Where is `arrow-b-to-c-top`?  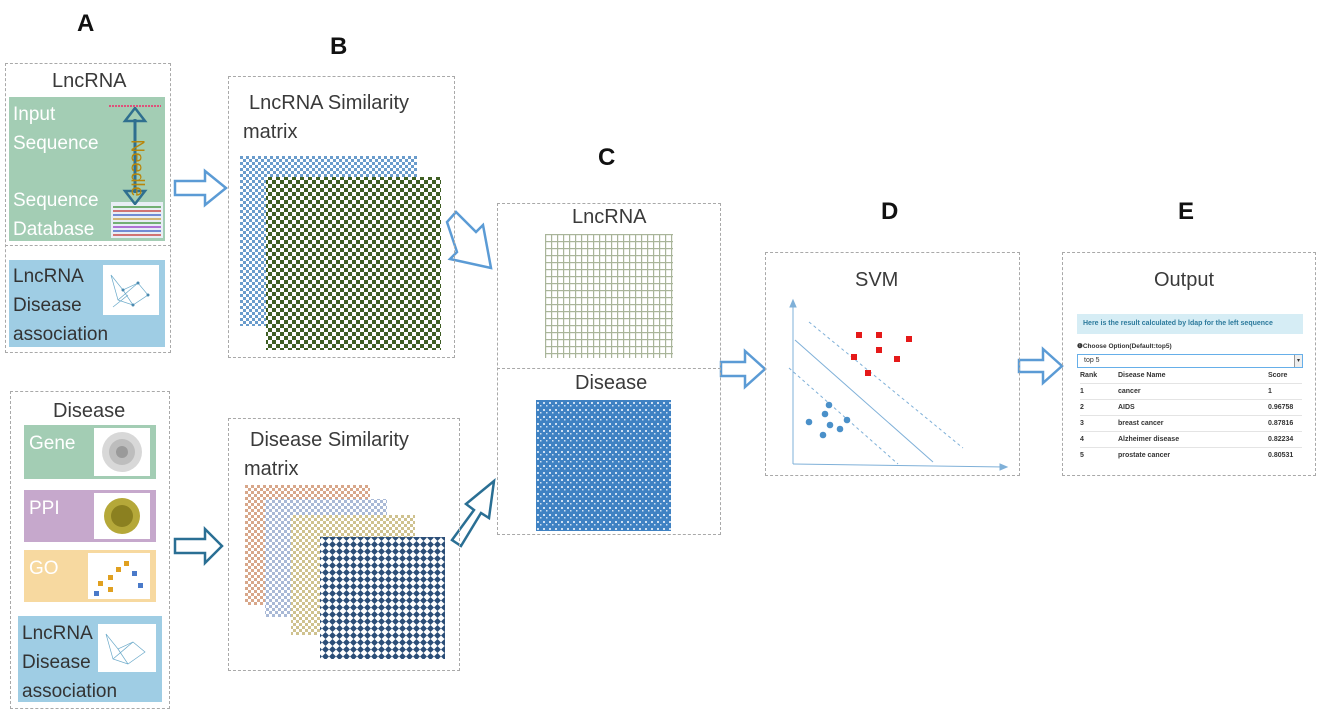
arrow-b-to-c-top is located at coordinates (469, 240).